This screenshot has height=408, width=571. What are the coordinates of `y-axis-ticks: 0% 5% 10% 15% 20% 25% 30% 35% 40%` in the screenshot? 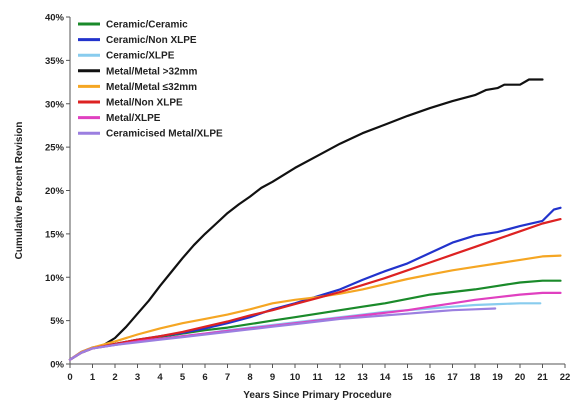 It's located at (57, 192).